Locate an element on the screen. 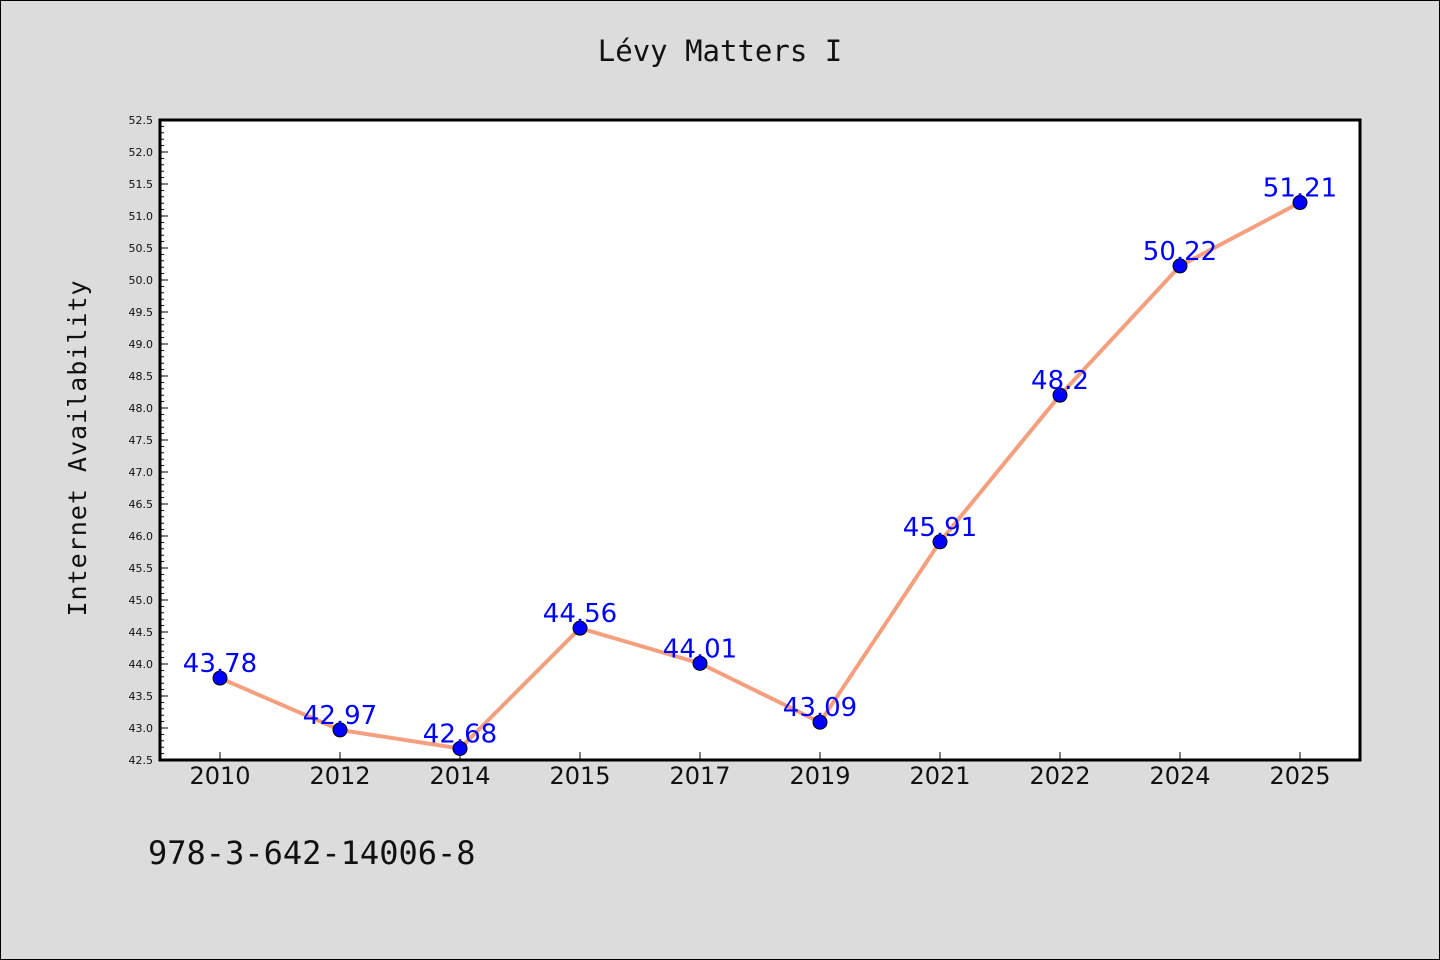 Image resolution: width=1440 pixels, height=960 pixels. footer-isbn: 978-3-642-14006-8 is located at coordinates (312, 853).